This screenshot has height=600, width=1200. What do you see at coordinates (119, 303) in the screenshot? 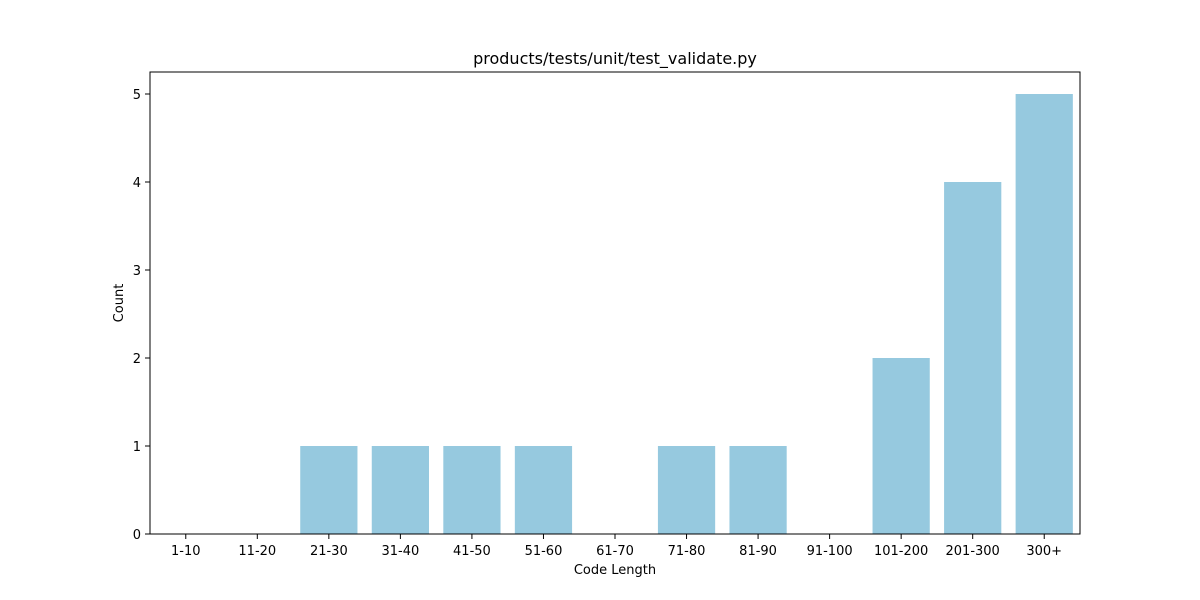
I see `y-axis-label: Count` at bounding box center [119, 303].